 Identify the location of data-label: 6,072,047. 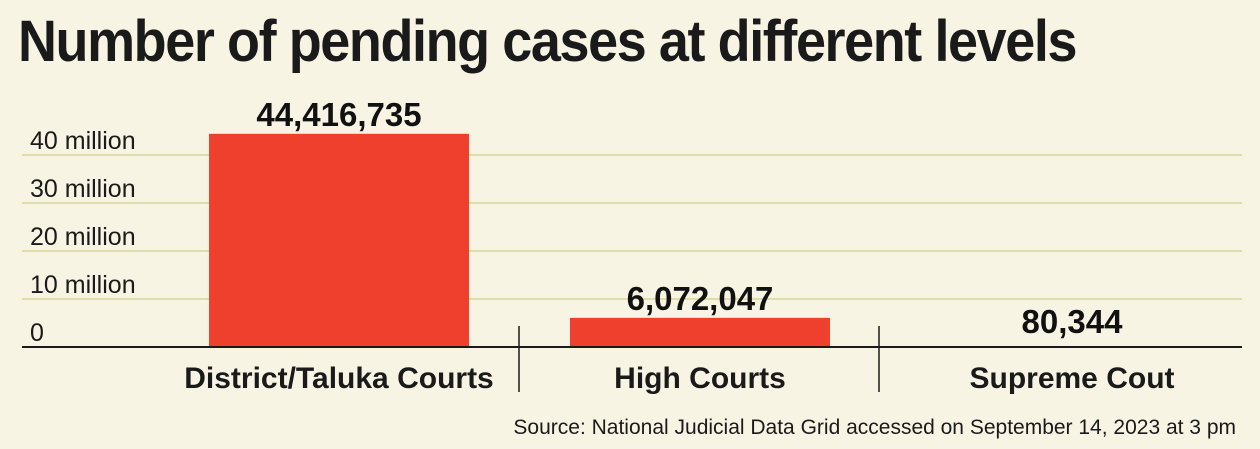
(700, 298).